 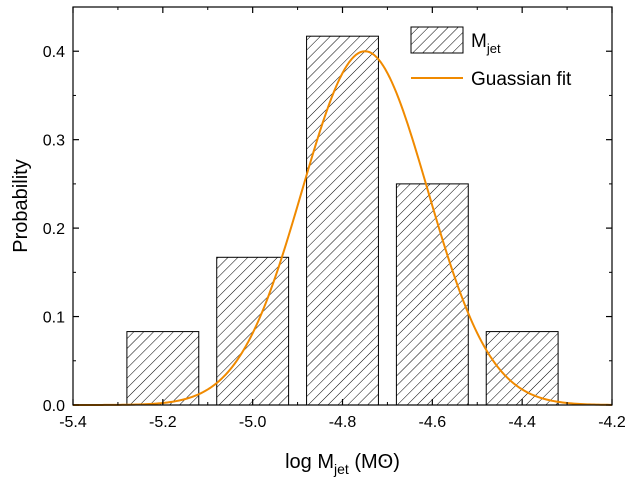 I want to click on x-axis-label: log Mjet (Mʘ), so click(x=342, y=464).